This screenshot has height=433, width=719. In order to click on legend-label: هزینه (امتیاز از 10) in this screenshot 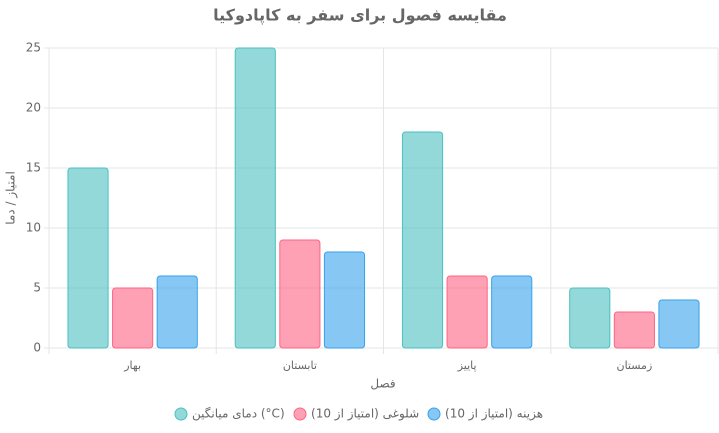, I will do `click(494, 414)`.